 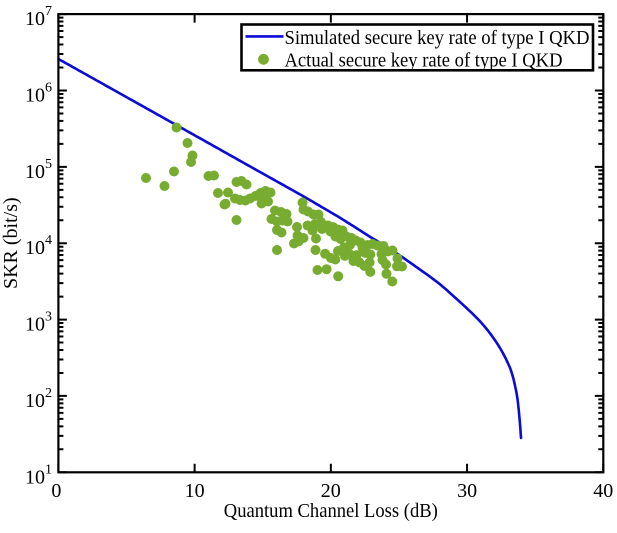 I want to click on svg-text:Simulated secure key rate of t: Simulated secure key rate of type I QKD, so click(x=437, y=38).